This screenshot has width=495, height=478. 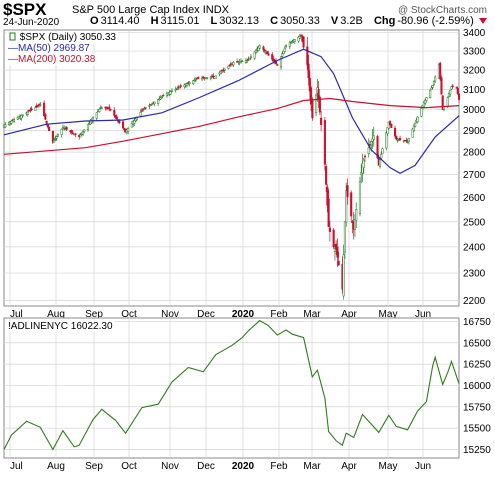 I want to click on adline-y-tick-label: 15250, so click(x=477, y=450).